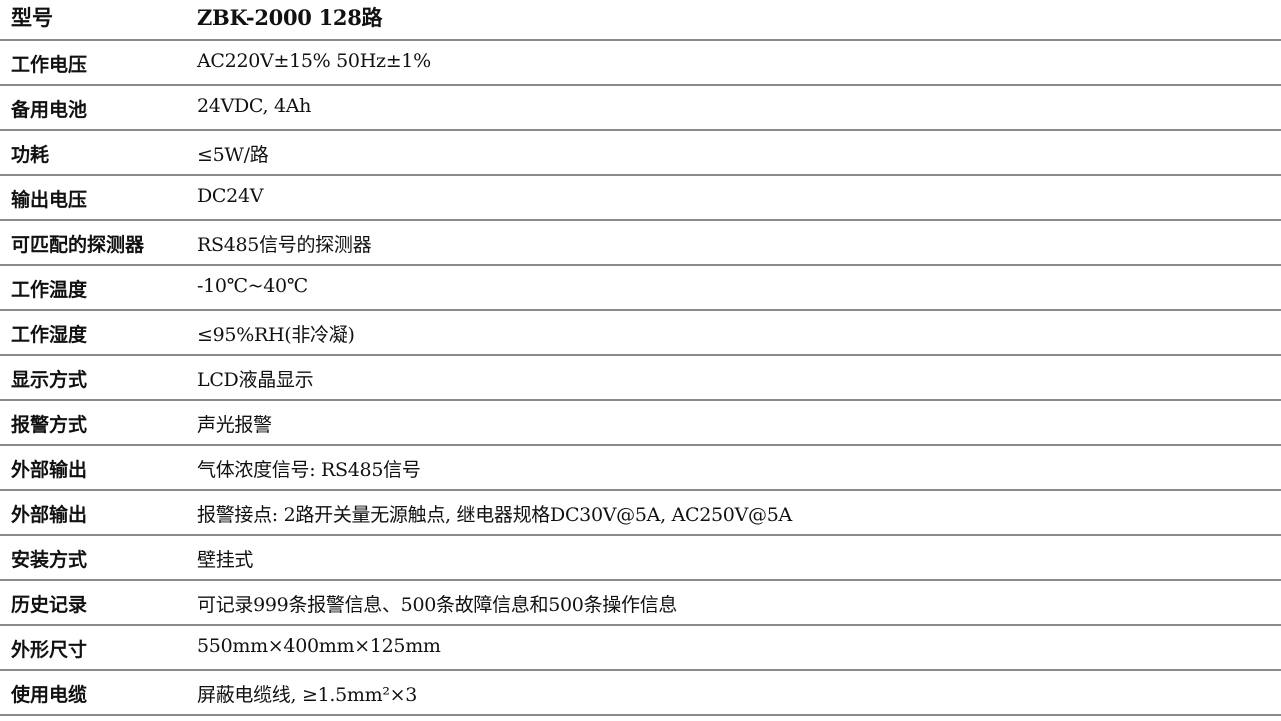 This screenshot has height=721, width=1281. What do you see at coordinates (49, 695) in the screenshot?
I see `spec-label: 使用电缆` at bounding box center [49, 695].